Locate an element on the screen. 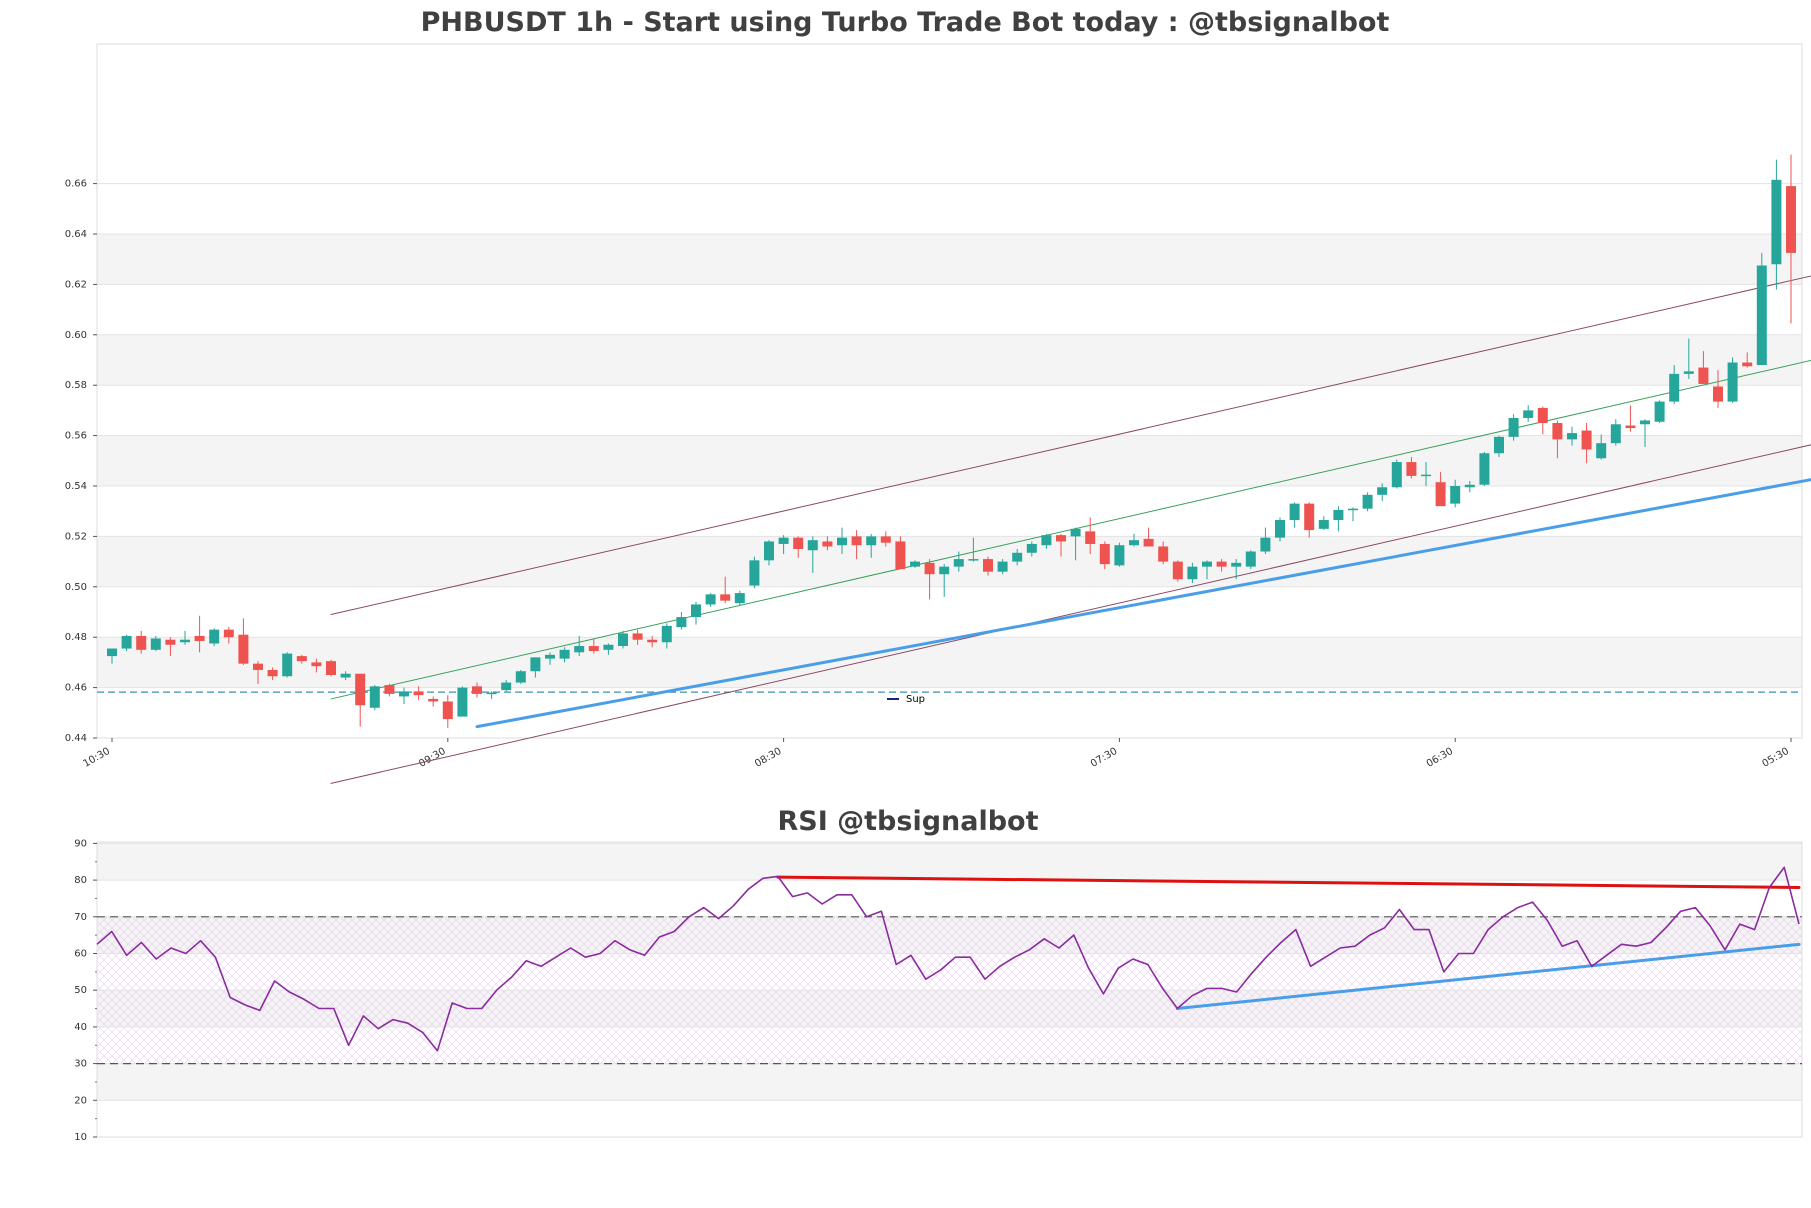 Image resolution: width=1811 pixels, height=1208 pixels. rsi-y-tick-label: 60 is located at coordinates (80, 954).